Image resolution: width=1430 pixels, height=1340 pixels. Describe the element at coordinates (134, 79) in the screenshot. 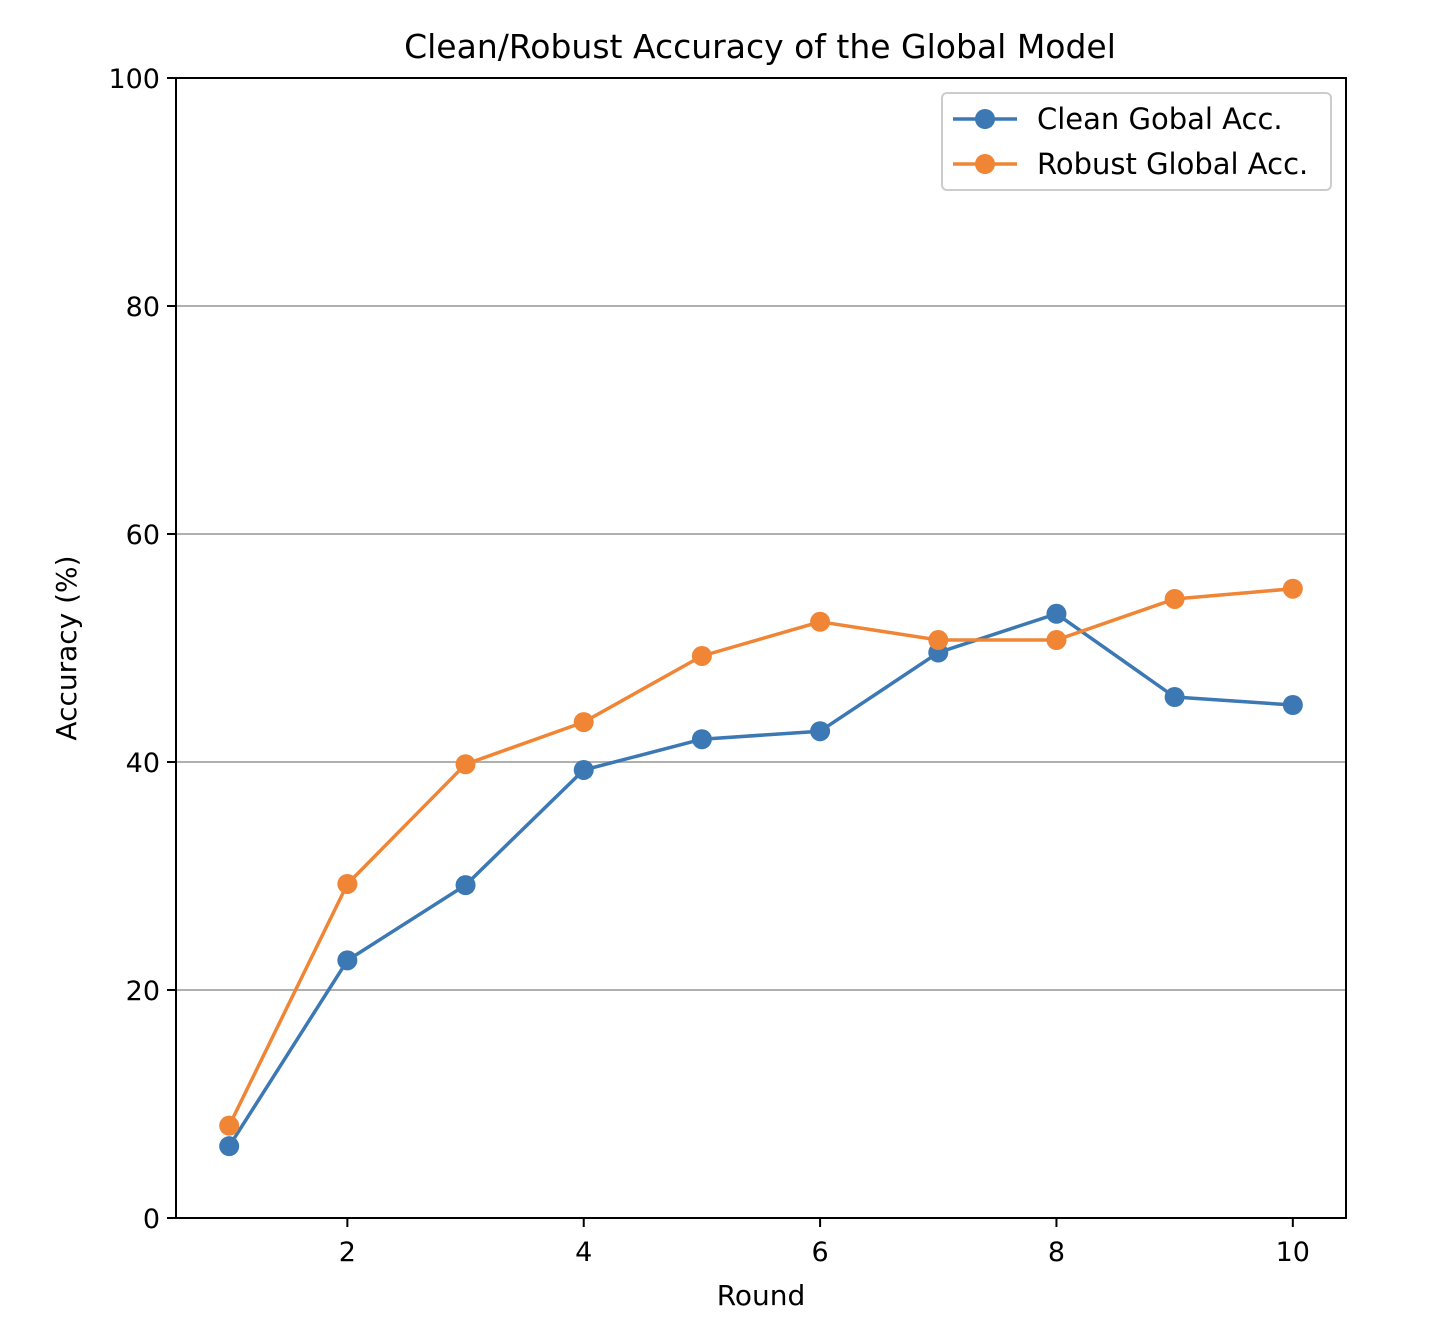

I see `y-tick-label: 100` at that location.